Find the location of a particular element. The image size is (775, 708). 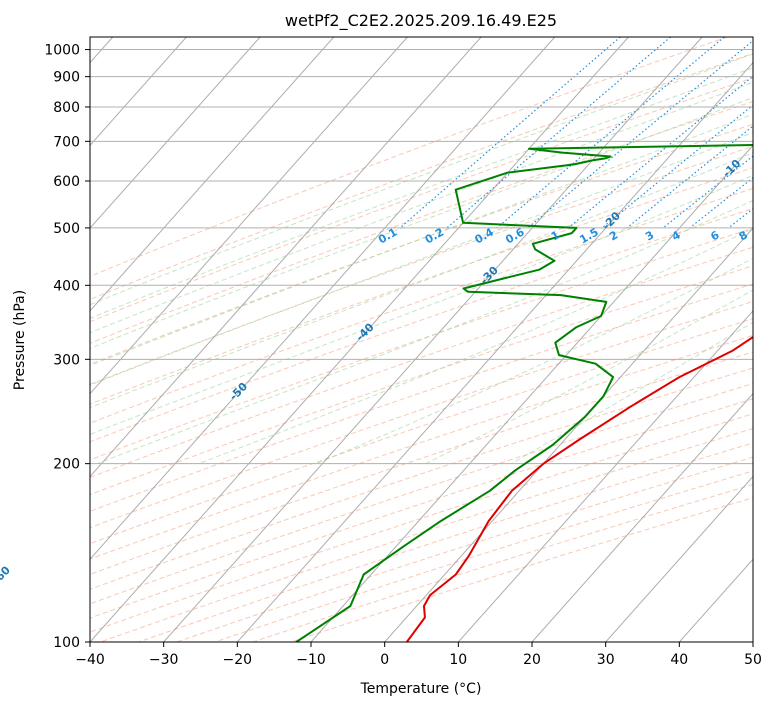

mixing-ratio-label: 3 is located at coordinates (649, 235).